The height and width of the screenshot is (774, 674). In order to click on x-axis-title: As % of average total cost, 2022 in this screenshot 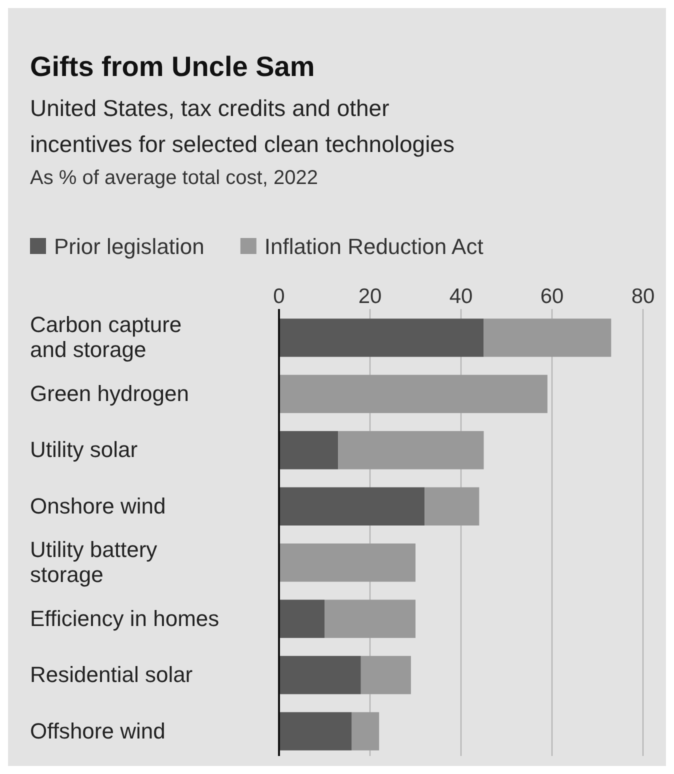, I will do `click(174, 178)`.